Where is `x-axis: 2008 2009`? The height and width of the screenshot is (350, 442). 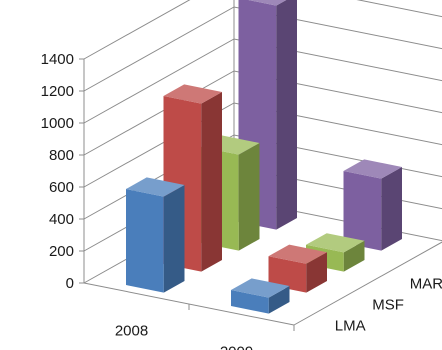
x-axis: 2008 2009 is located at coordinates (205, 327).